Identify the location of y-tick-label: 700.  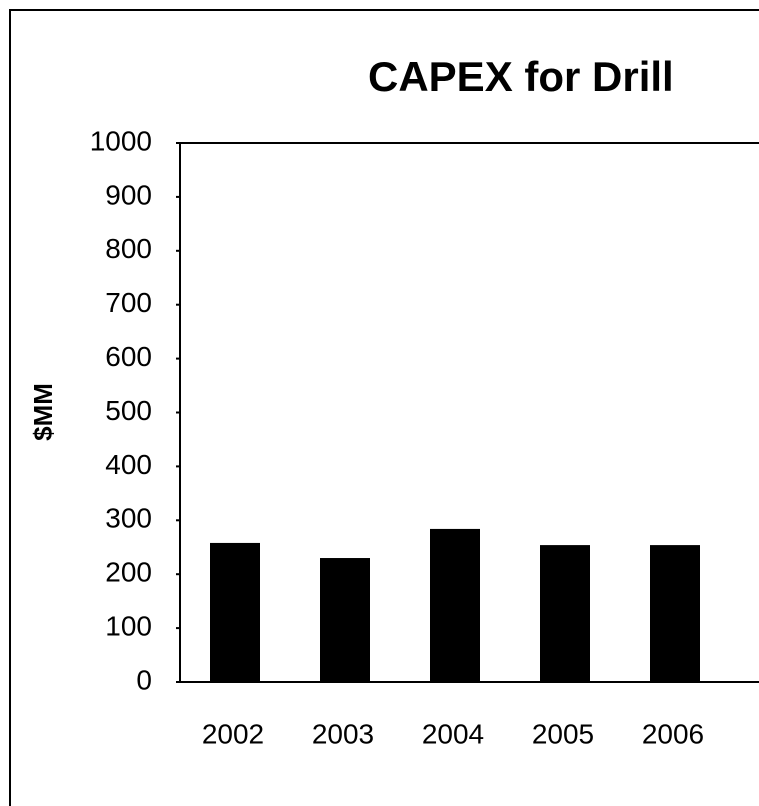
(128, 302).